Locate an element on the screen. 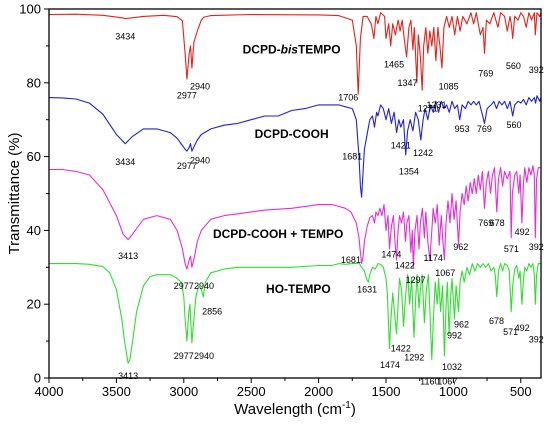 The image size is (550, 429). y-tick-label: 80 is located at coordinates (34, 82).